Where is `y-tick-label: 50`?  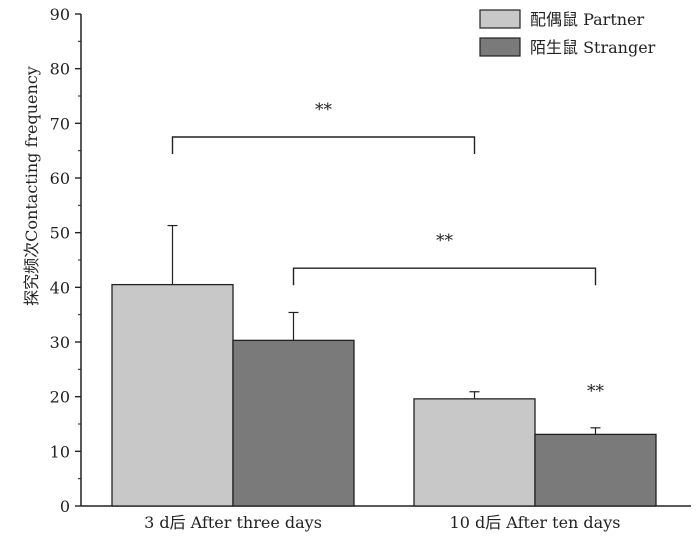 y-tick-label: 50 is located at coordinates (60, 233).